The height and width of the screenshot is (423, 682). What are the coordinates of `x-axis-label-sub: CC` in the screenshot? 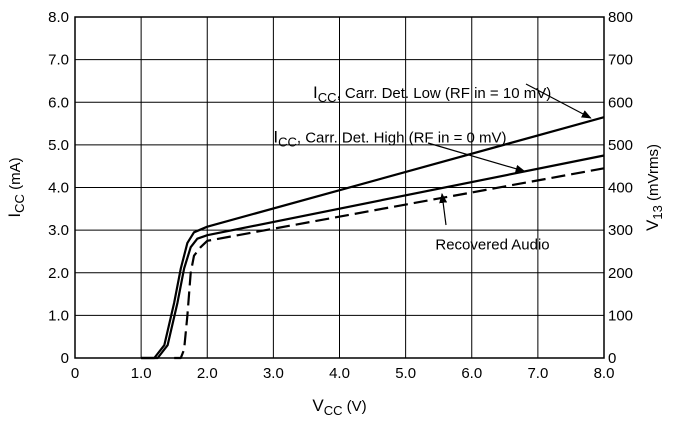 It's located at (333, 410).